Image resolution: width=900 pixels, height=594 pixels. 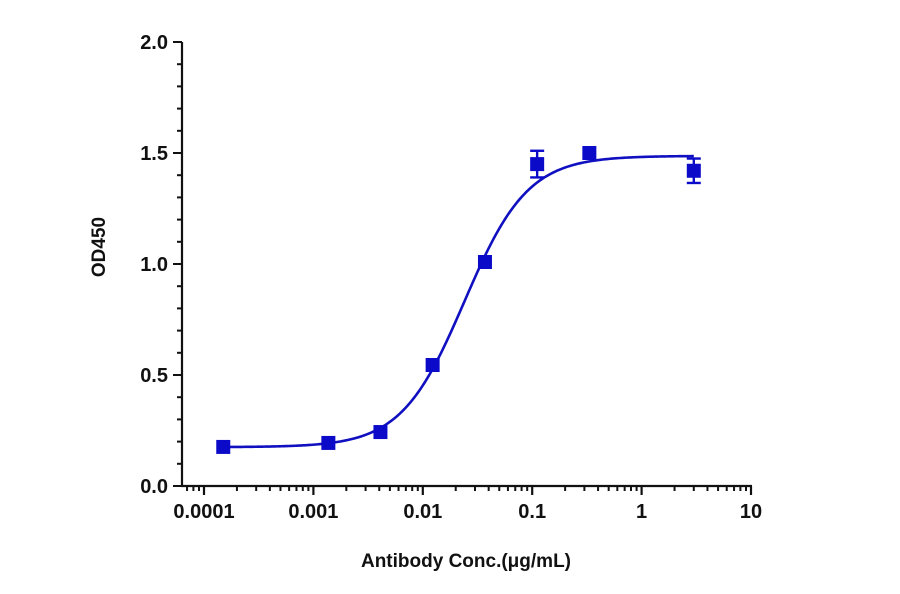 What do you see at coordinates (313, 512) in the screenshot?
I see `x-tick-label: 0.001` at bounding box center [313, 512].